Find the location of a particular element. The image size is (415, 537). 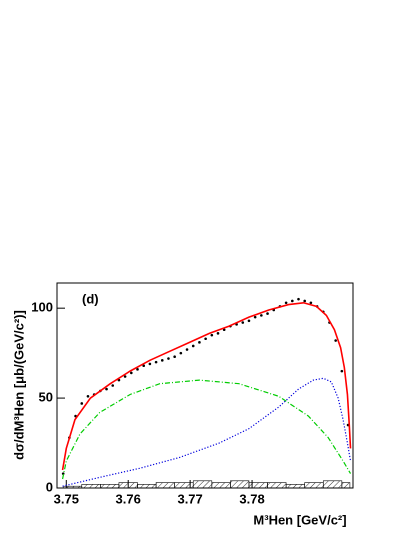

y-tick-label: 0 is located at coordinates (49, 486).